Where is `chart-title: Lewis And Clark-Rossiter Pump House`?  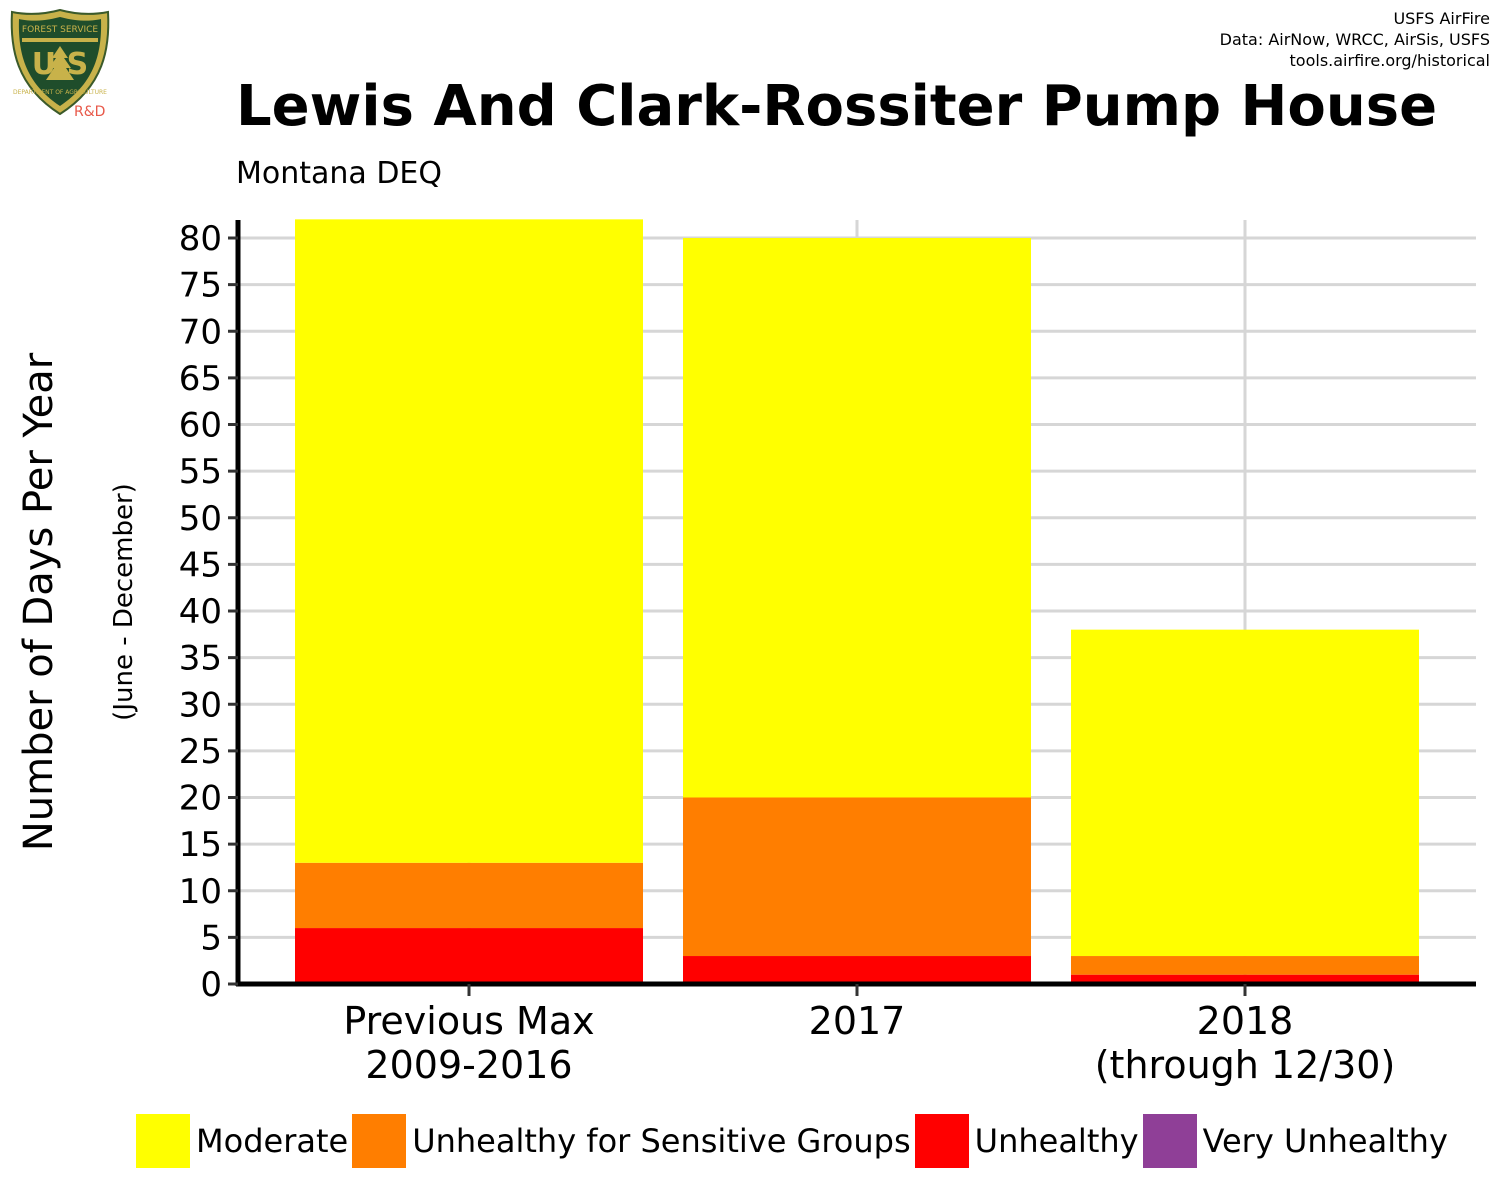
chart-title: Lewis And Clark-Rossiter Pump House is located at coordinates (837, 106).